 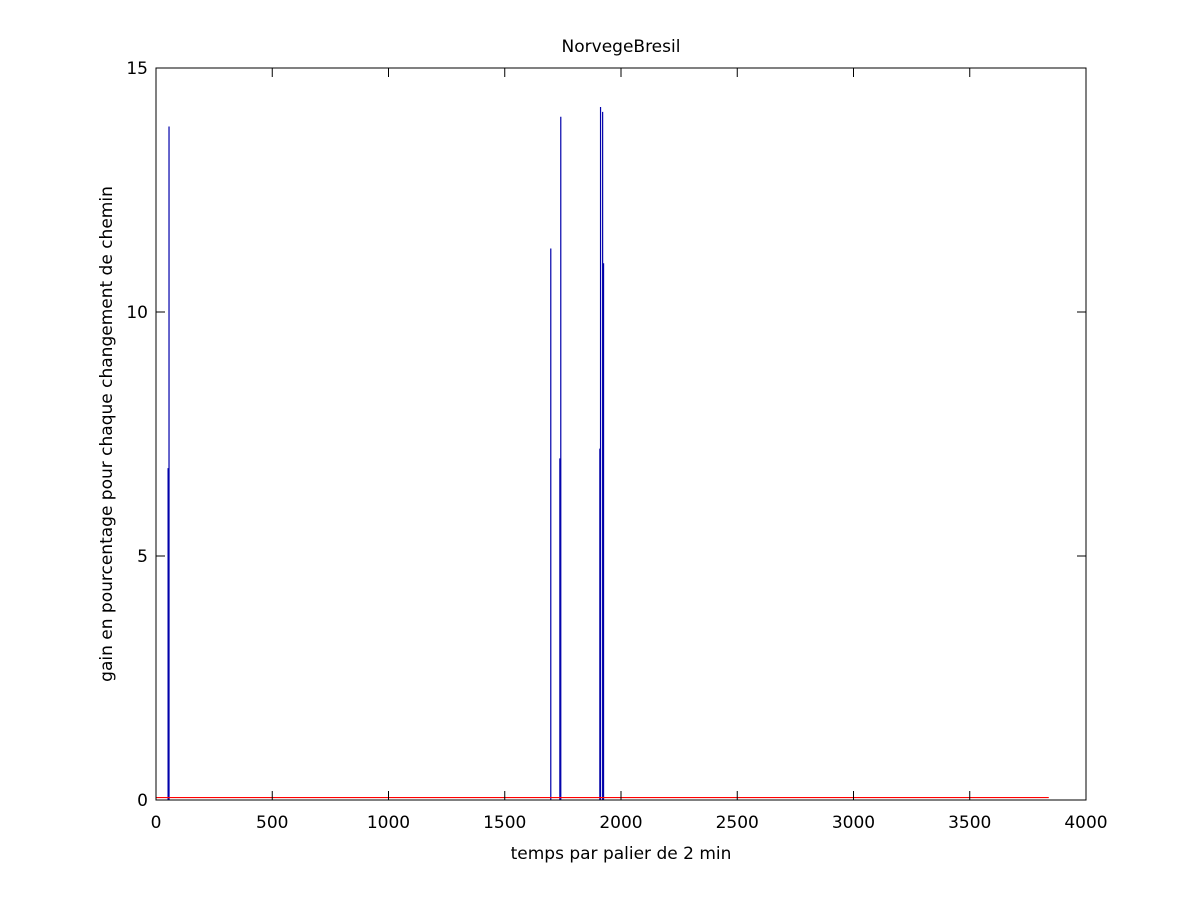 What do you see at coordinates (620, 823) in the screenshot?
I see `x-tick-label: 2000` at bounding box center [620, 823].